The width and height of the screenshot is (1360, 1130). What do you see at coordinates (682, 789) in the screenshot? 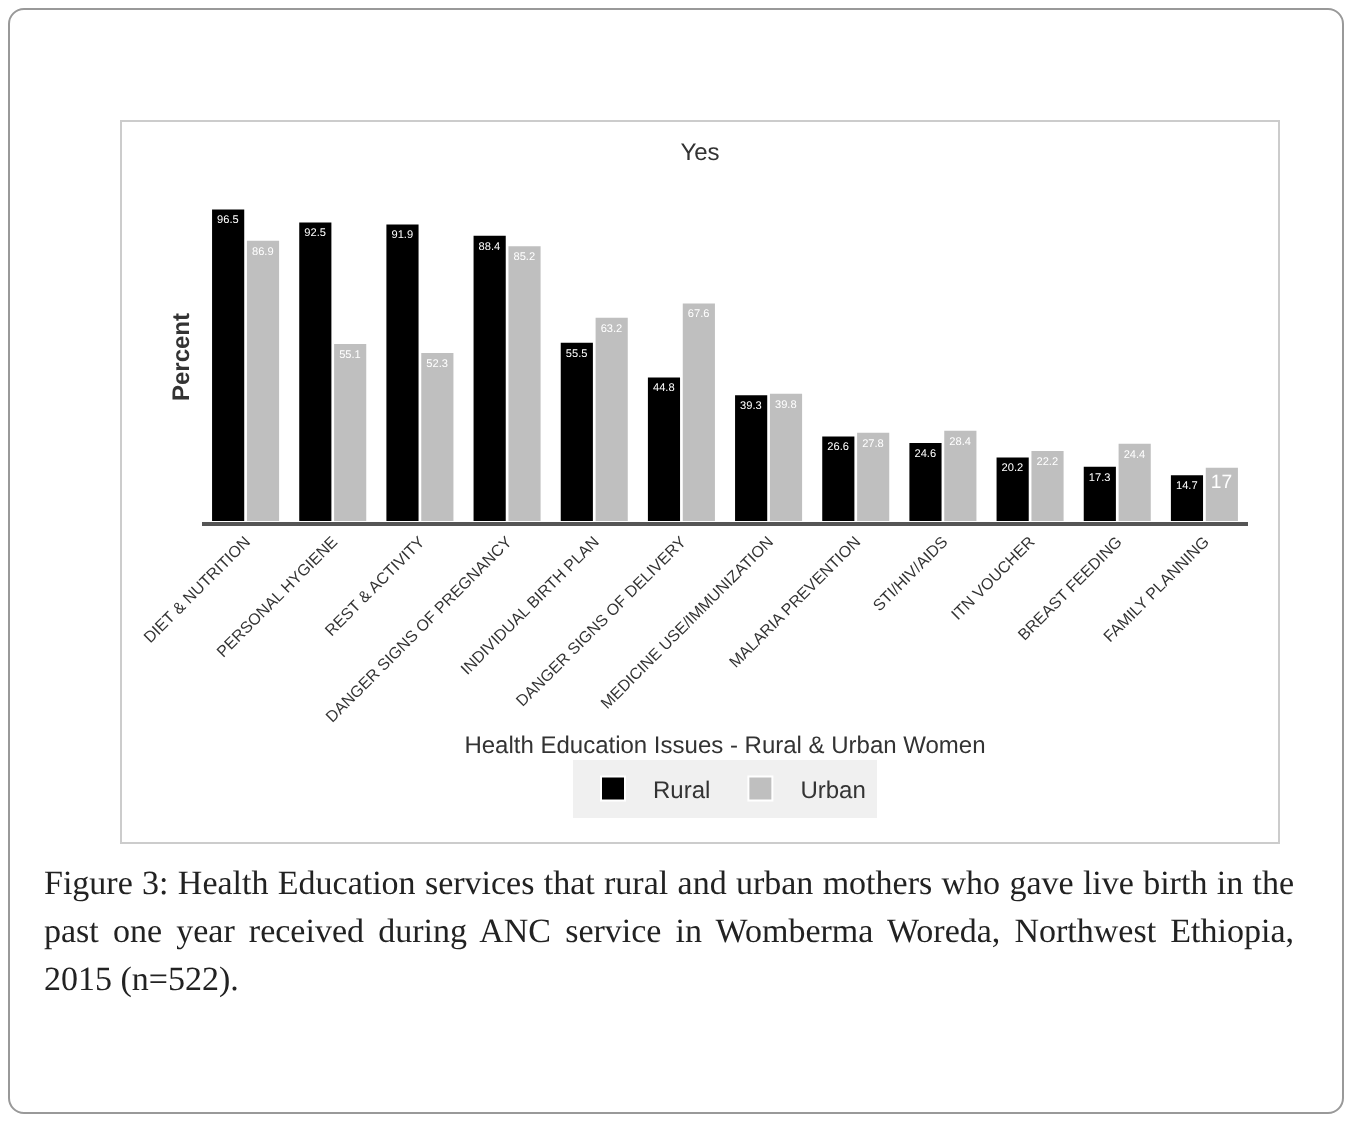
I see `legend-label: Rural` at bounding box center [682, 789].